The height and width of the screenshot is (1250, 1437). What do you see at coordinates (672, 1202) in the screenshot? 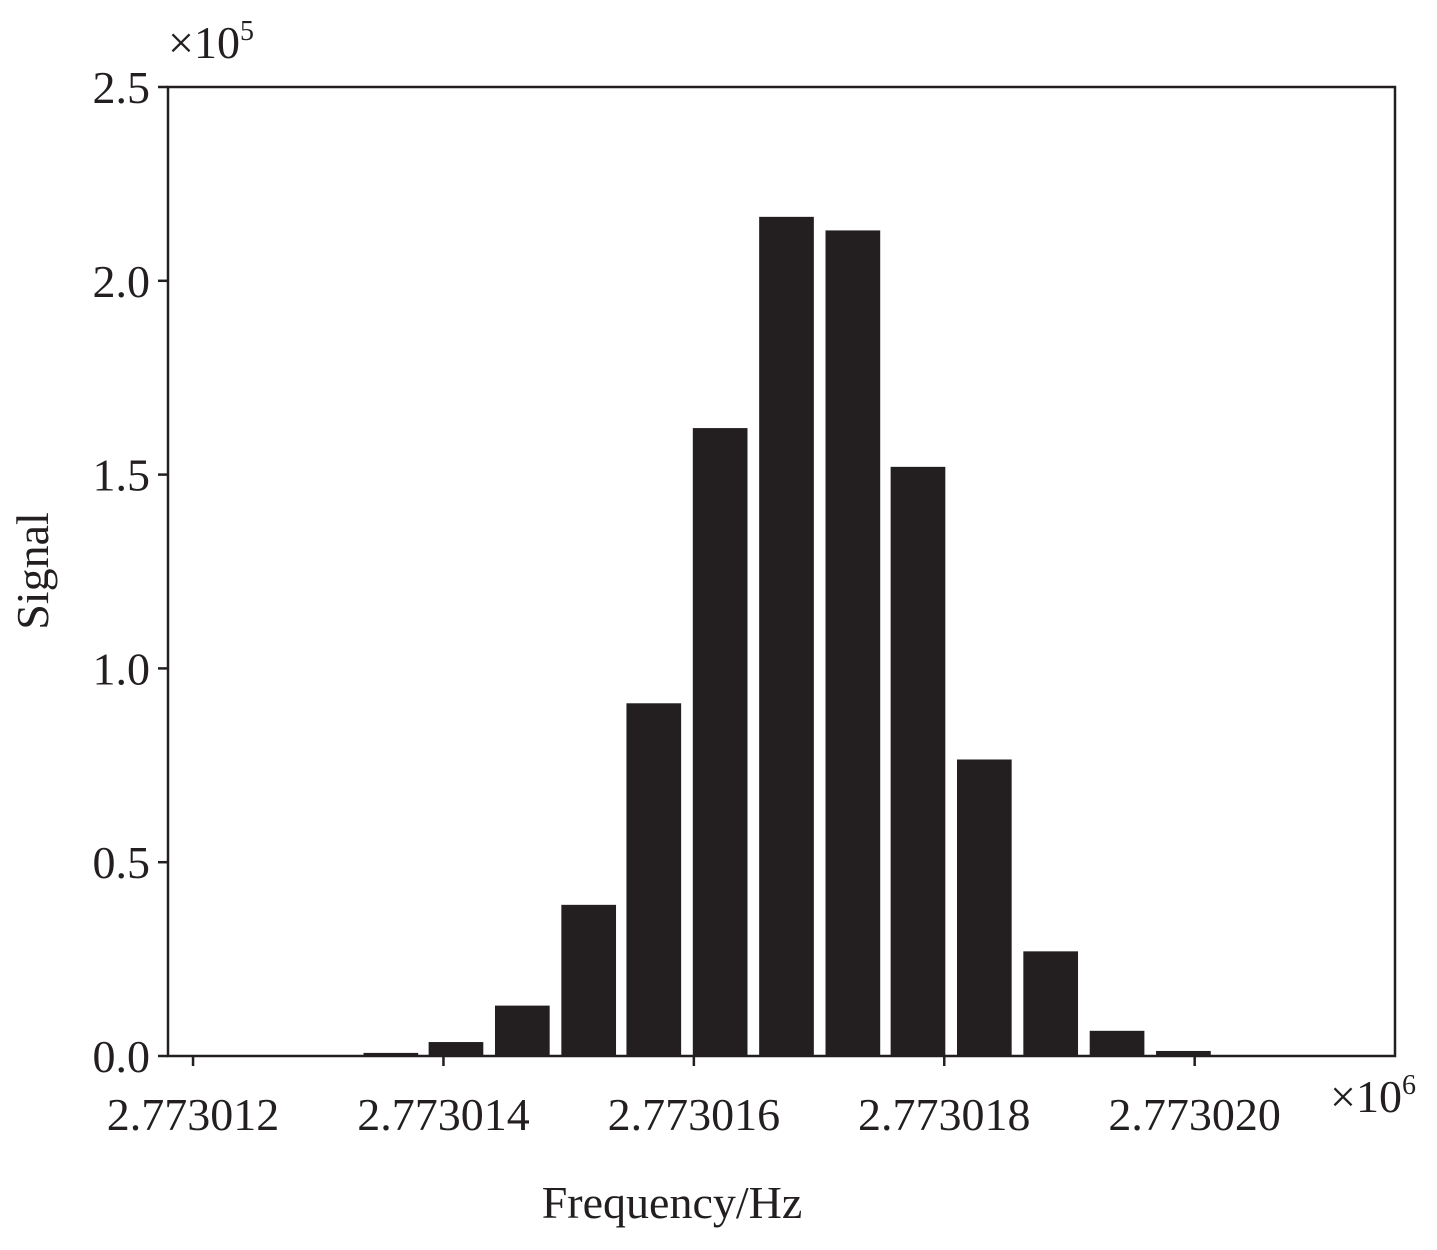
I see `x-axis-label: Frequency/Hz` at bounding box center [672, 1202].